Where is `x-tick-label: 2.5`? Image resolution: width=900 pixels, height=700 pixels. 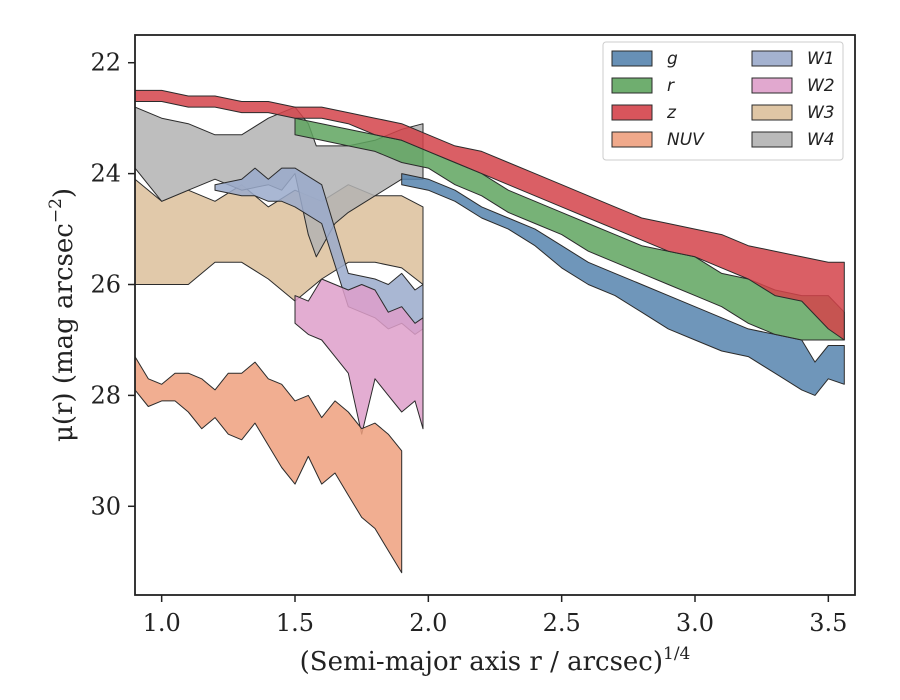
x-tick-label: 2.5 is located at coordinates (562, 623).